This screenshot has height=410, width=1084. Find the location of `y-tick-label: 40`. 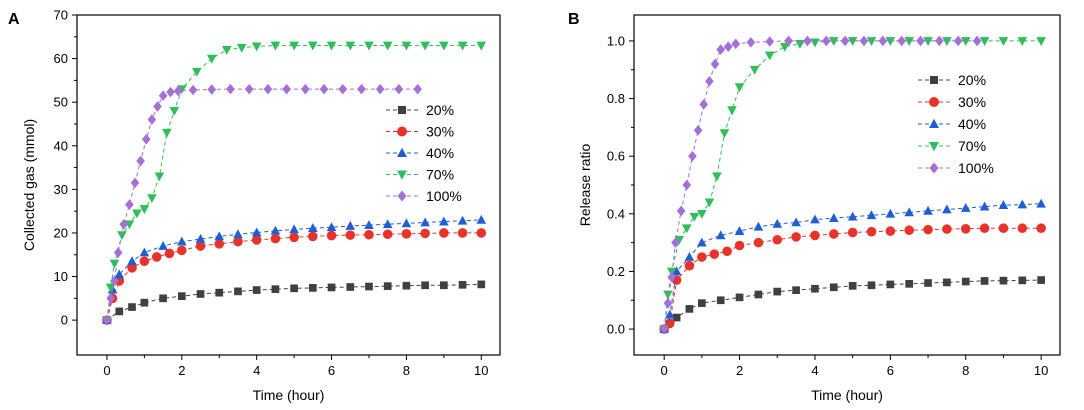

y-tick-label: 40 is located at coordinates (61, 145).